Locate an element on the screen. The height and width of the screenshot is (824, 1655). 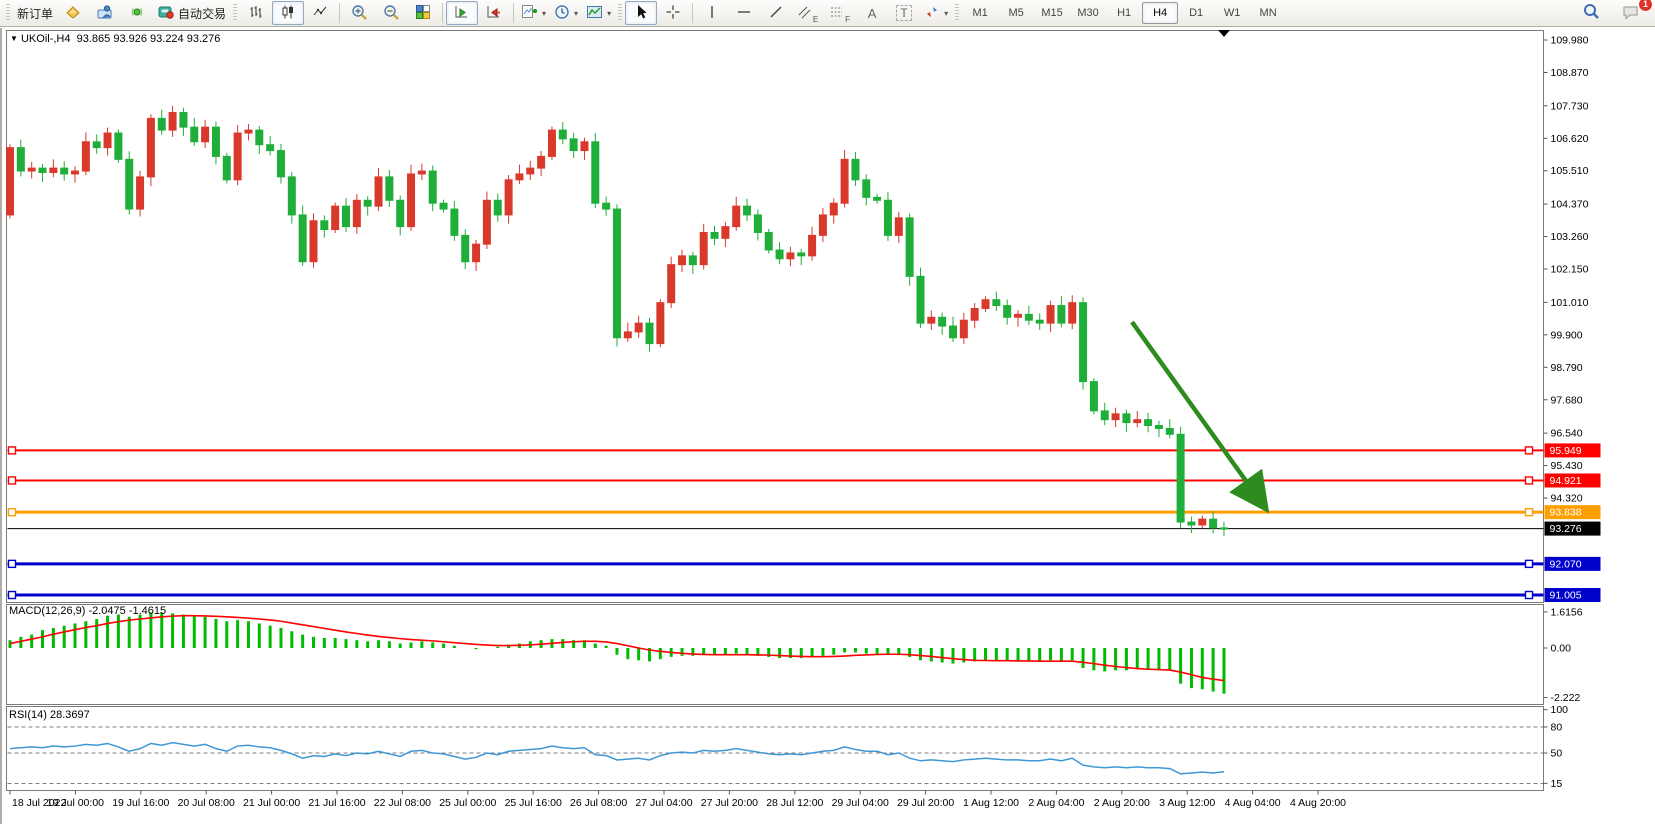
chart-shift-icon is located at coordinates (494, 13).